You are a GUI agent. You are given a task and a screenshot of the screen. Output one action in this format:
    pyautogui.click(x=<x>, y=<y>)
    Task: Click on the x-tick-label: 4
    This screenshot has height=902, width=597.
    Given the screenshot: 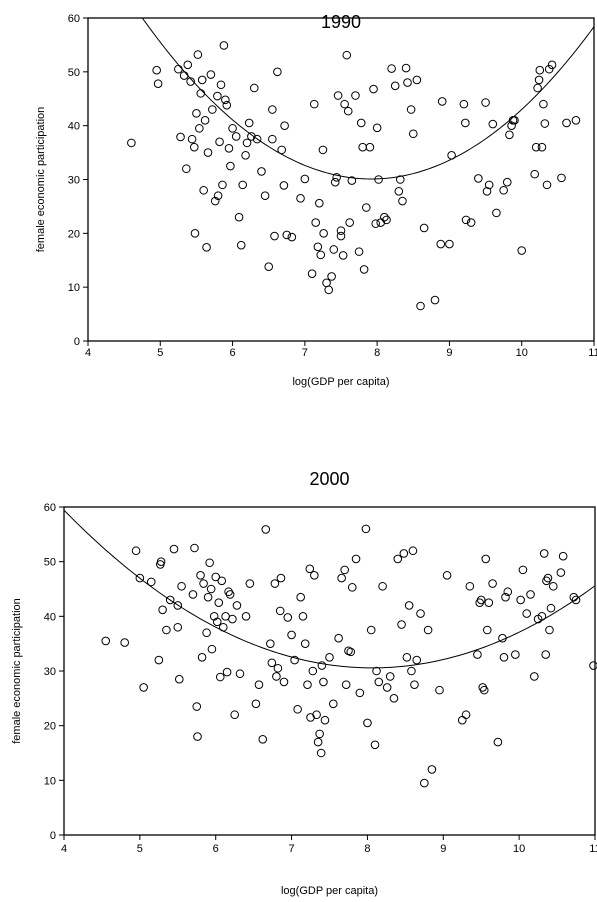 What is the action you would take?
    pyautogui.click(x=88, y=353)
    